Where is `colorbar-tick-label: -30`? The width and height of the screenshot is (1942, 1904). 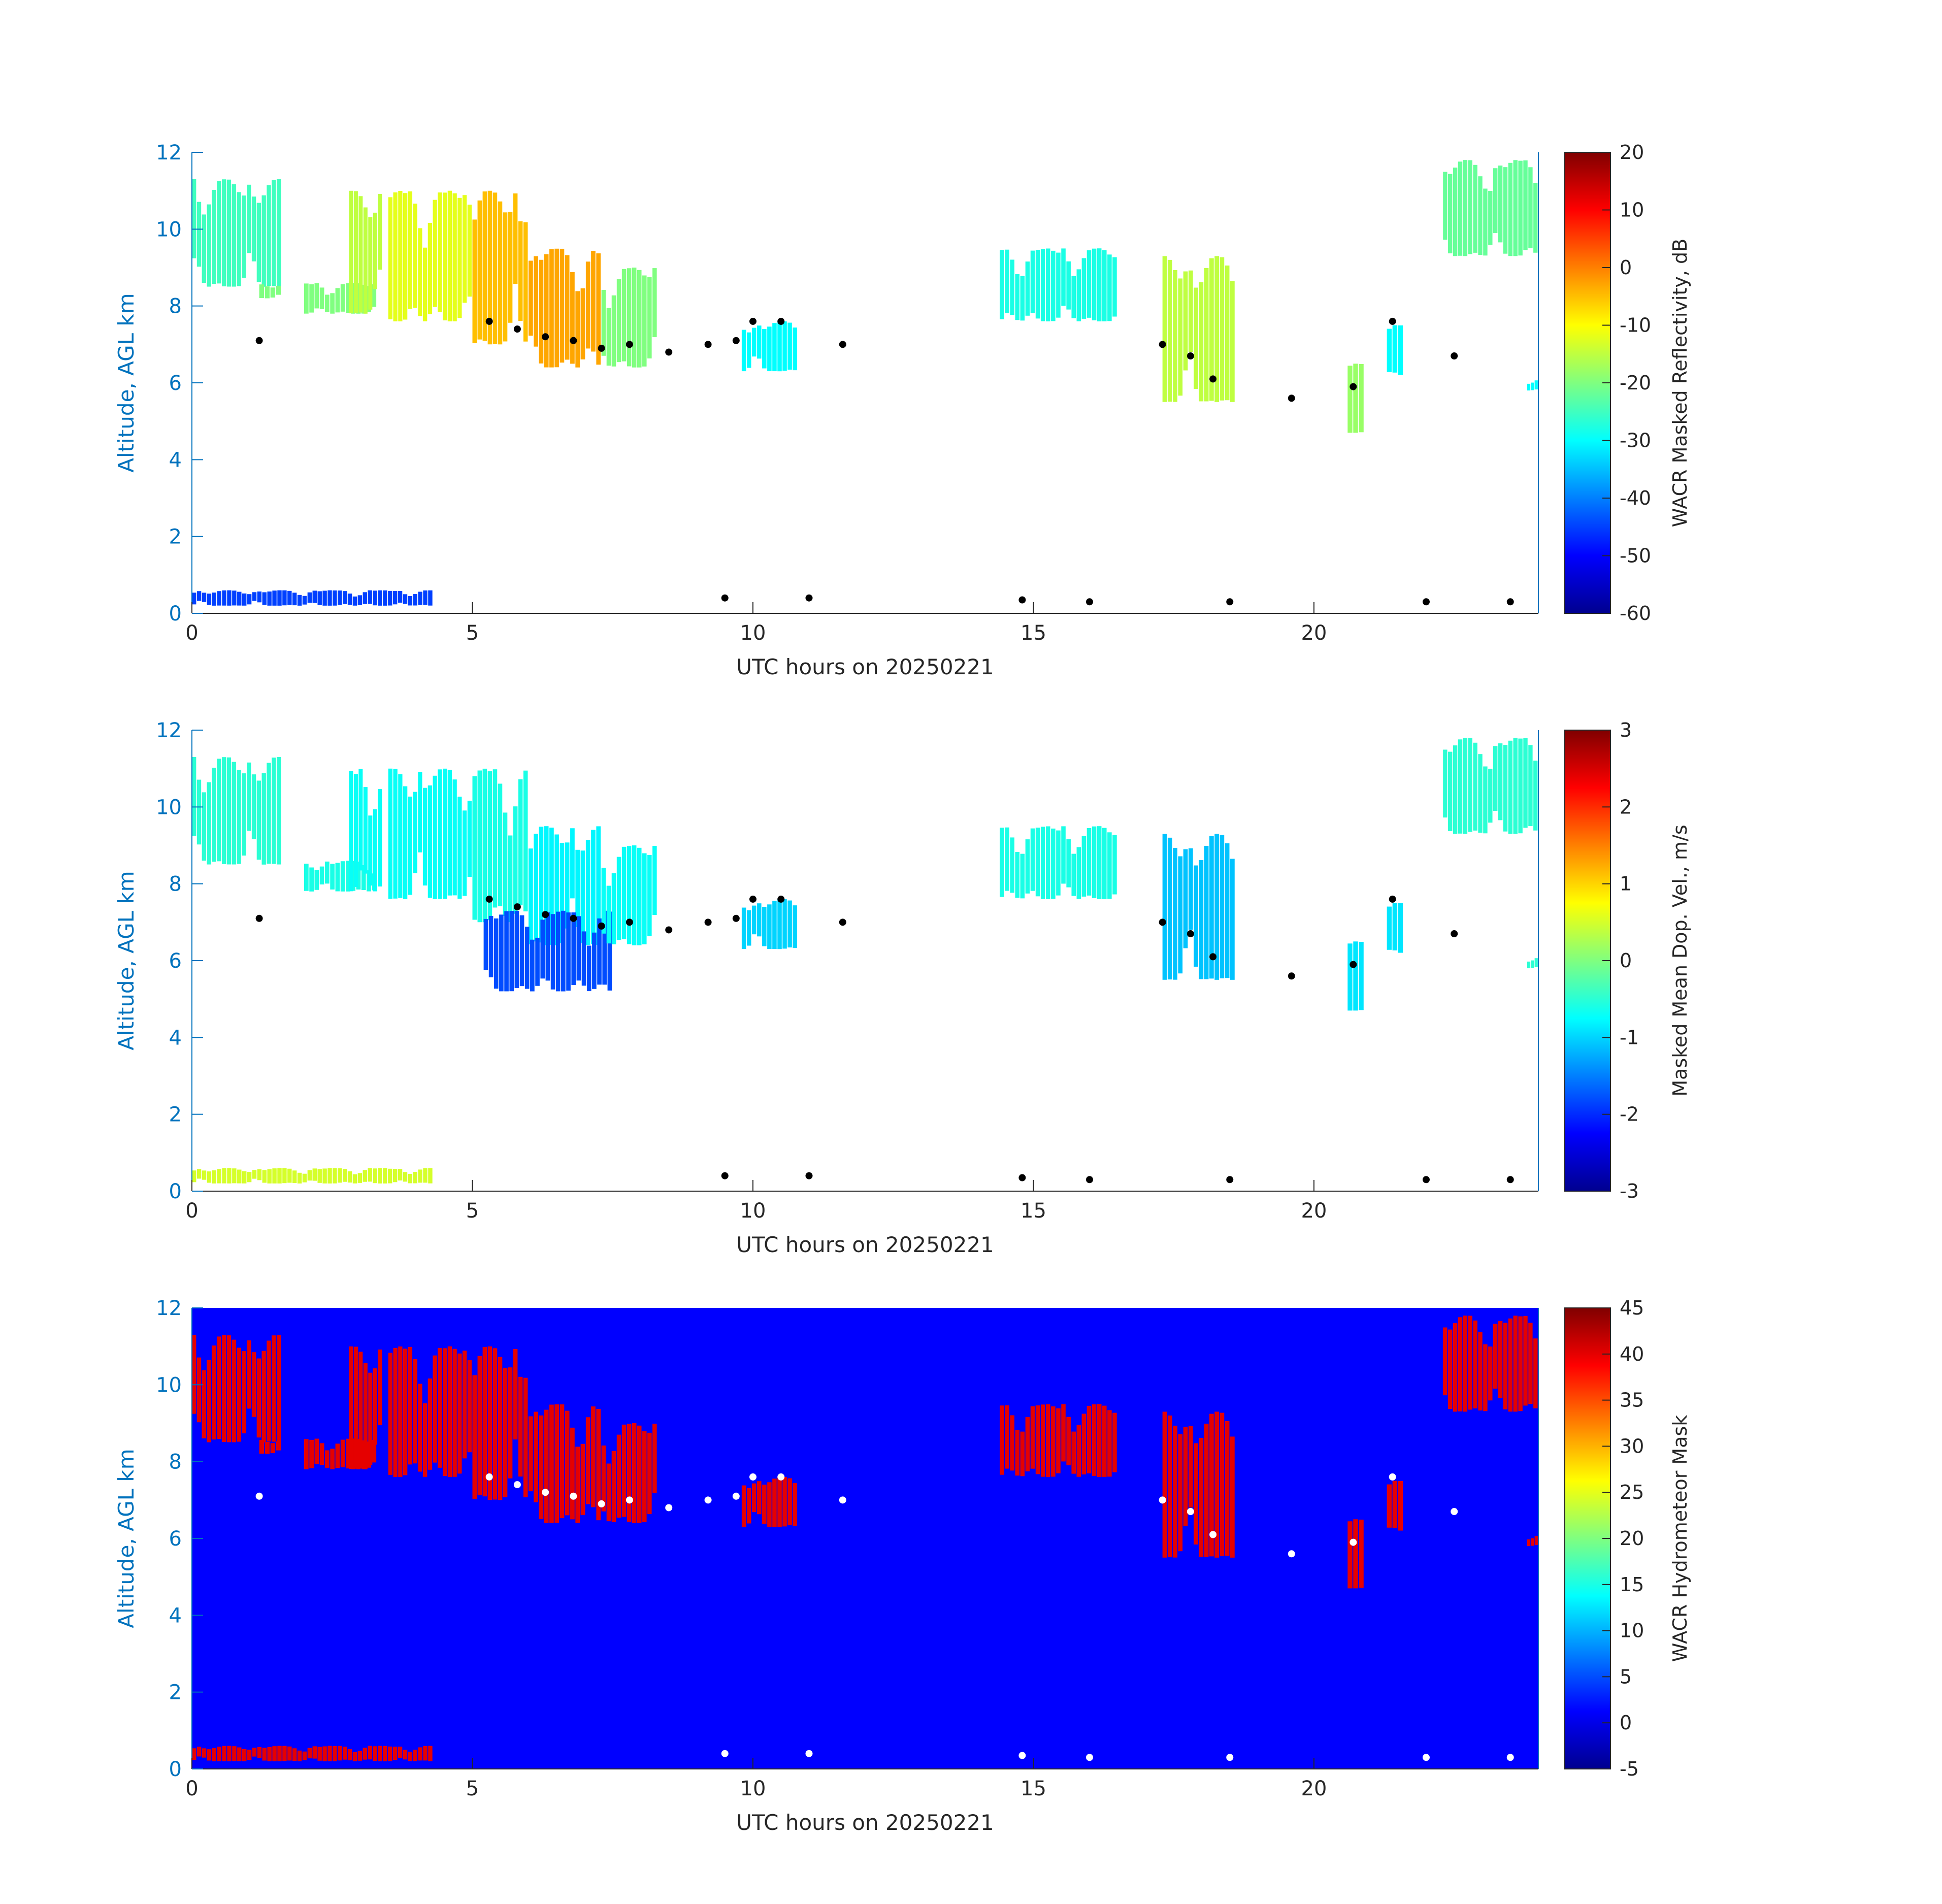 colorbar-tick-label: -30 is located at coordinates (1635, 441).